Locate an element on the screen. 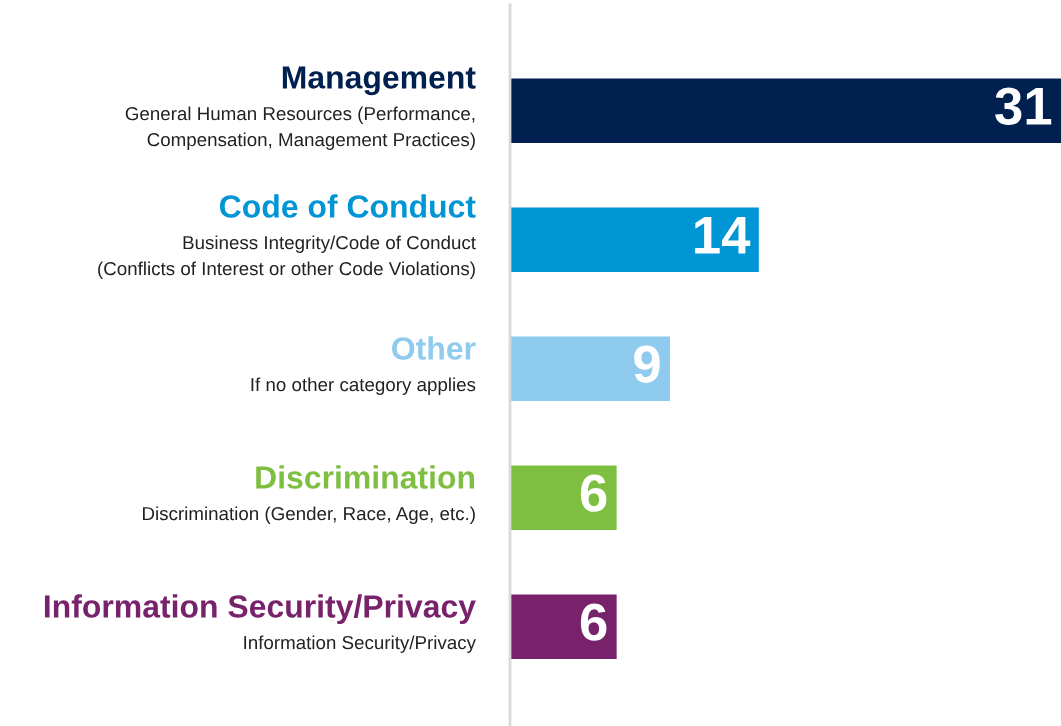 This screenshot has width=1061, height=726. y-tick-label: Code of Conduct Business Integrity/Code of Conduct (Conflicts of Interest or other Code Violations) is located at coordinates (287, 236).